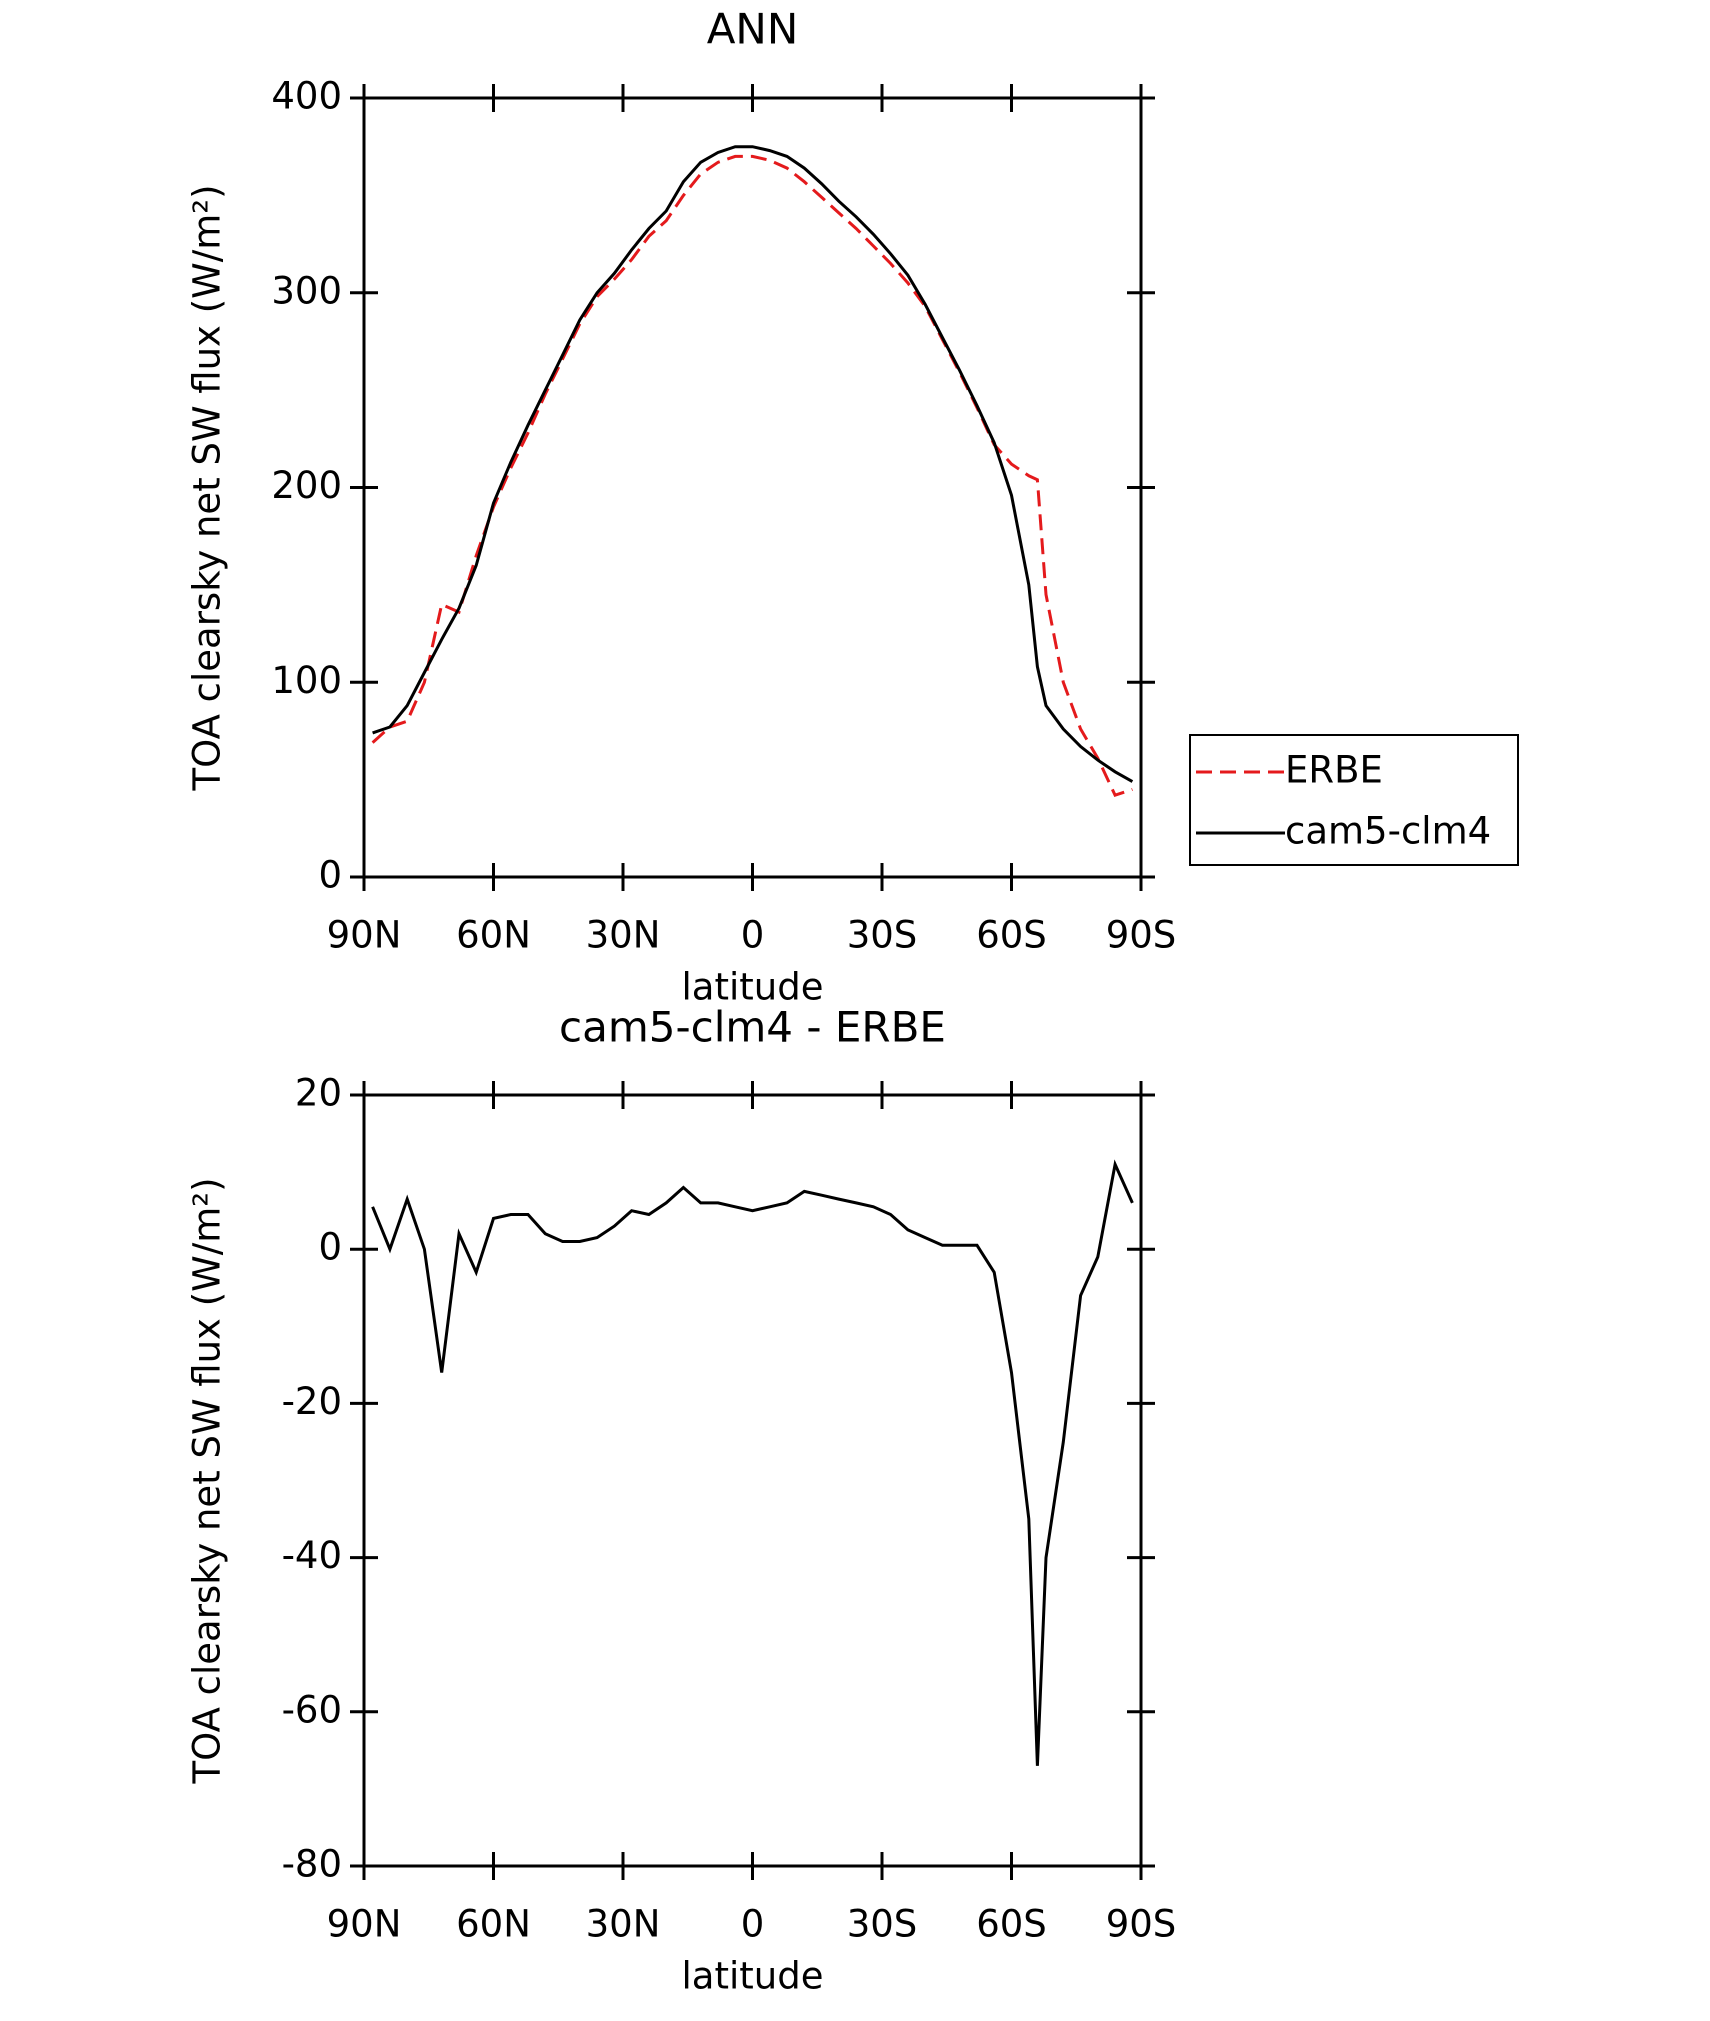  I want to click on y-tick-label: 200, so click(306, 485).